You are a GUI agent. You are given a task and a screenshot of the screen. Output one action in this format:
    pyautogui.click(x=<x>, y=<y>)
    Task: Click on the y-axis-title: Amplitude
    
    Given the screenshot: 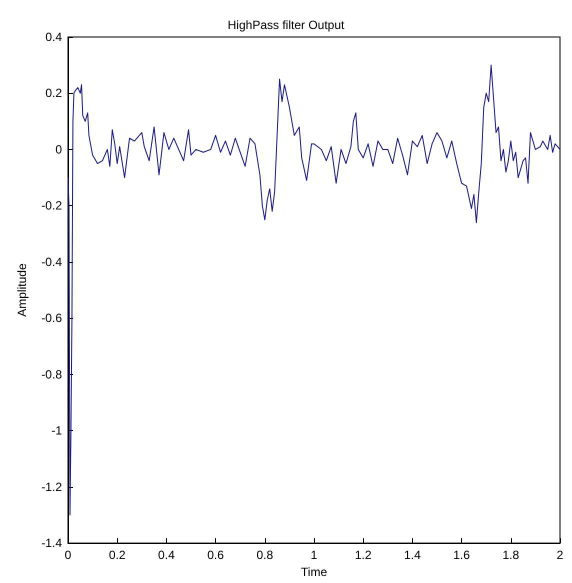 What is the action you would take?
    pyautogui.click(x=22, y=290)
    